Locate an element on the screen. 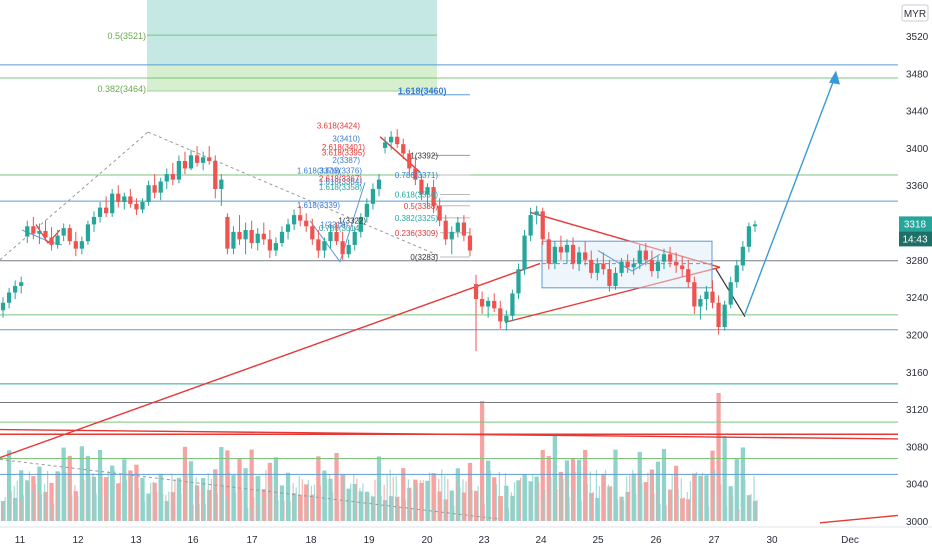 This screenshot has width=932, height=550. currency-box is located at coordinates (915, 13).